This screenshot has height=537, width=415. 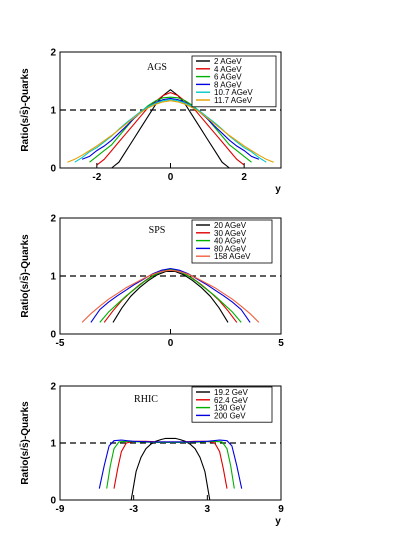 What do you see at coordinates (233, 92) in the screenshot?
I see `legend-entry: 10.7 AGeV` at bounding box center [233, 92].